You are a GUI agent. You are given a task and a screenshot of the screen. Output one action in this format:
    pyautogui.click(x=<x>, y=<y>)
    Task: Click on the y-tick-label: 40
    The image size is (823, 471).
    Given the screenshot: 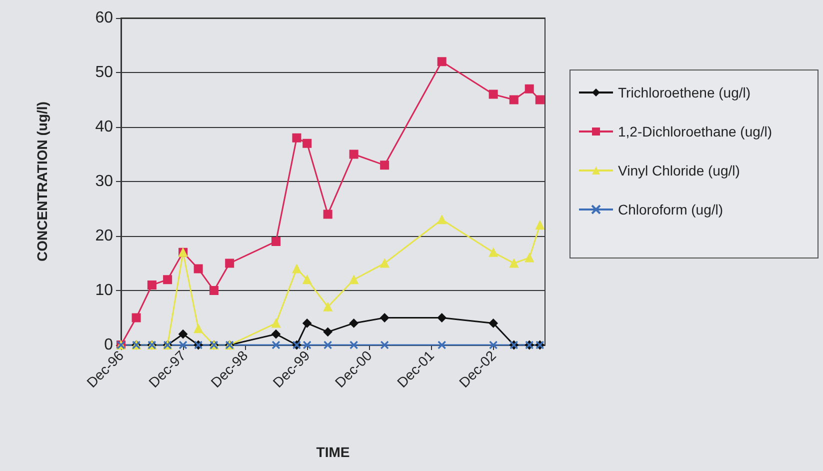 What is the action you would take?
    pyautogui.click(x=104, y=127)
    